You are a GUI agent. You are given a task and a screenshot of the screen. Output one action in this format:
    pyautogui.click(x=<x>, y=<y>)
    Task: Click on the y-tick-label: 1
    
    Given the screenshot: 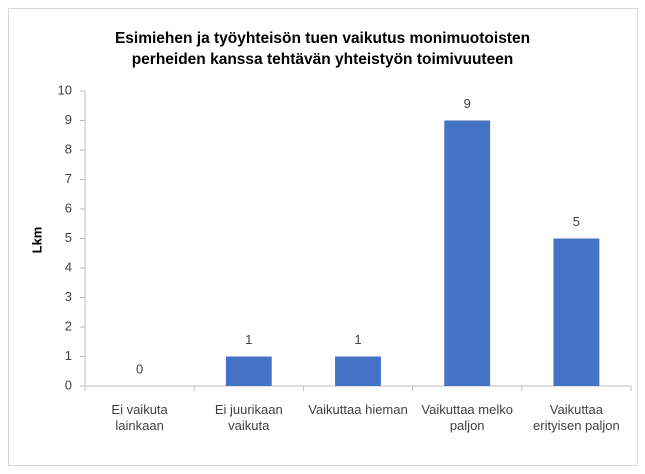 What is the action you would take?
    pyautogui.click(x=68, y=355)
    